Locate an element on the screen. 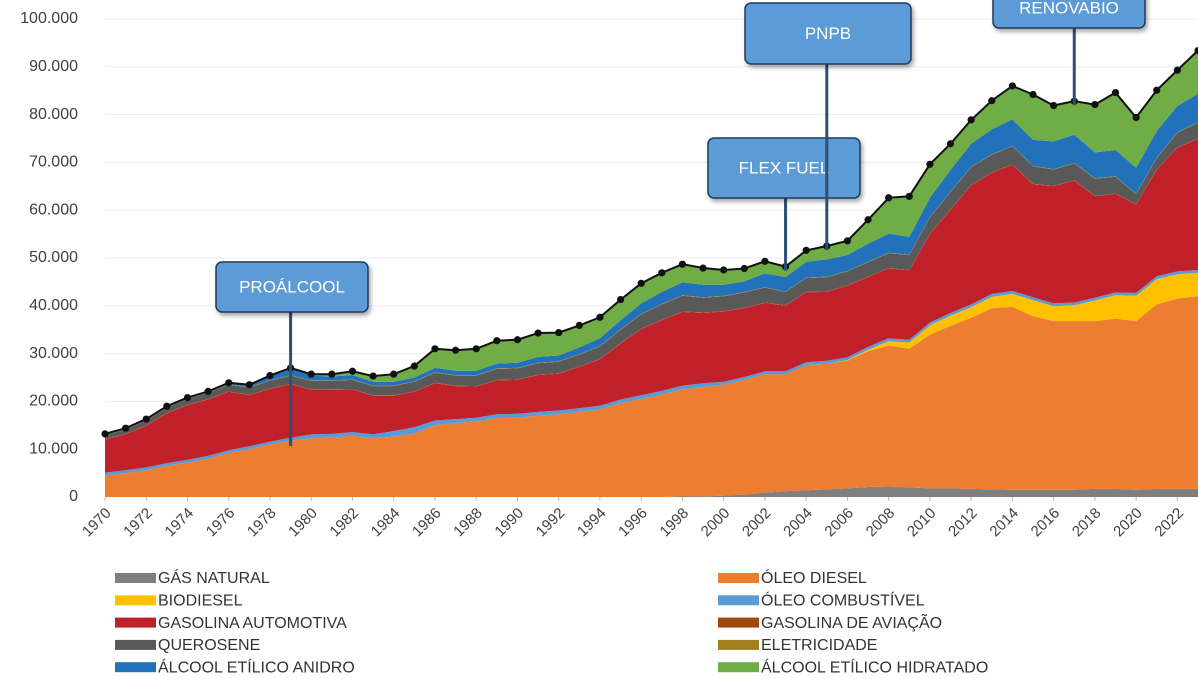 This screenshot has width=1198, height=679. y-tick-label: 80.000 is located at coordinates (53, 114).